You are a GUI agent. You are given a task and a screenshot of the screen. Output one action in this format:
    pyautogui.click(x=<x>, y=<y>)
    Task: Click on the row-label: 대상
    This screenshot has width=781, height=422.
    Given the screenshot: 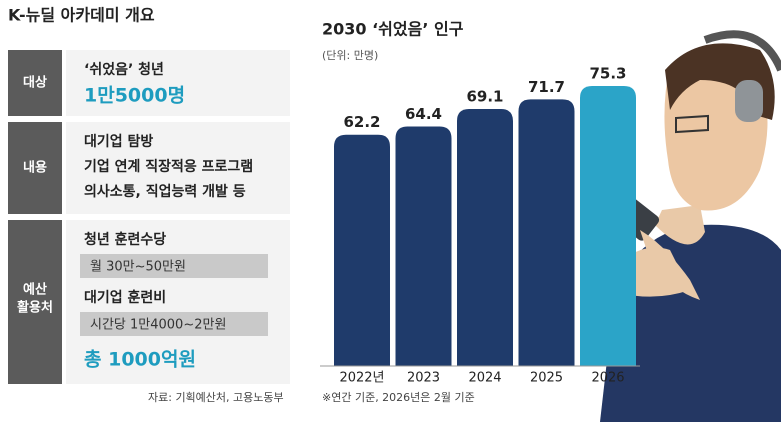 What is the action you would take?
    pyautogui.click(x=35, y=83)
    